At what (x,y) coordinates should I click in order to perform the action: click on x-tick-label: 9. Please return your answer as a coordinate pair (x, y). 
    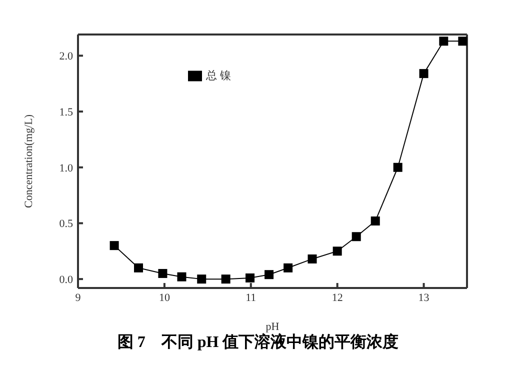
    Looking at the image, I should click on (78, 298).